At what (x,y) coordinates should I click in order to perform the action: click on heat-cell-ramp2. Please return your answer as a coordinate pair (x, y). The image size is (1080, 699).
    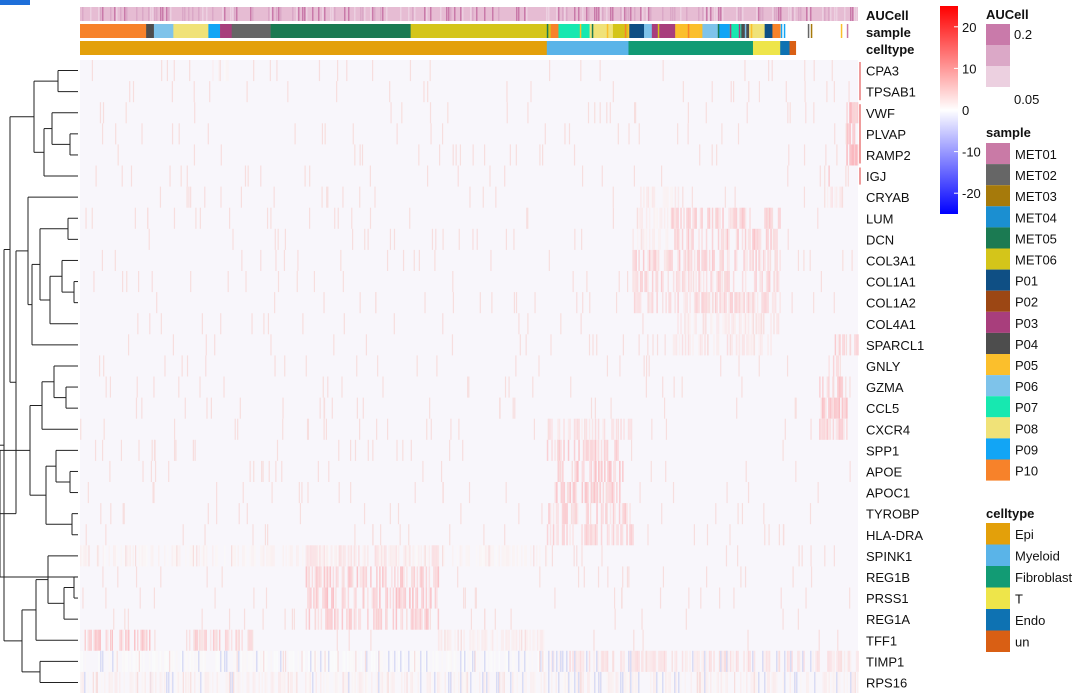
    Looking at the image, I should click on (856, 155).